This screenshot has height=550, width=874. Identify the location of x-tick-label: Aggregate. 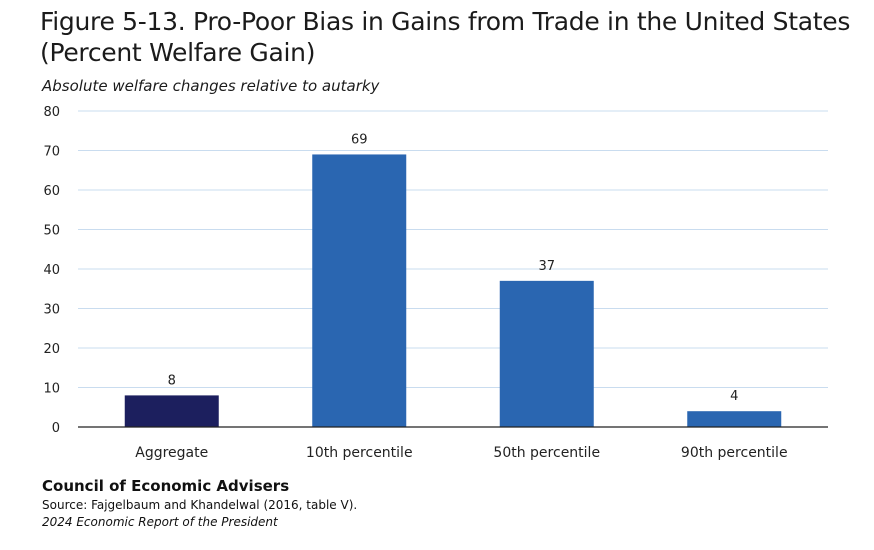
(171, 453).